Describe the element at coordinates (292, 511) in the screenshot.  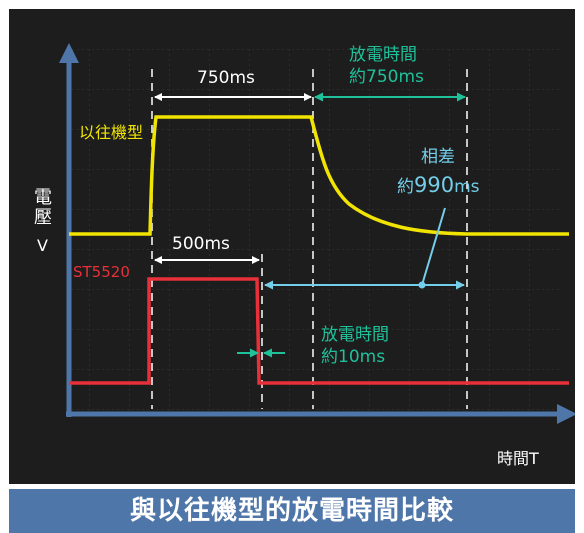
I see `title-banner: 與以往機型的放電時間比較` at that location.